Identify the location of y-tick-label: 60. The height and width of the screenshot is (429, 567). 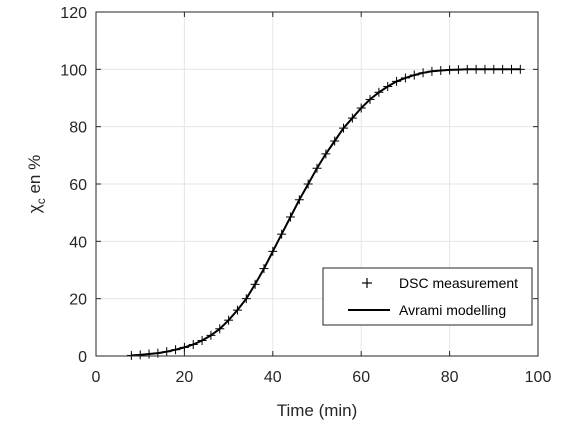
(78, 185).